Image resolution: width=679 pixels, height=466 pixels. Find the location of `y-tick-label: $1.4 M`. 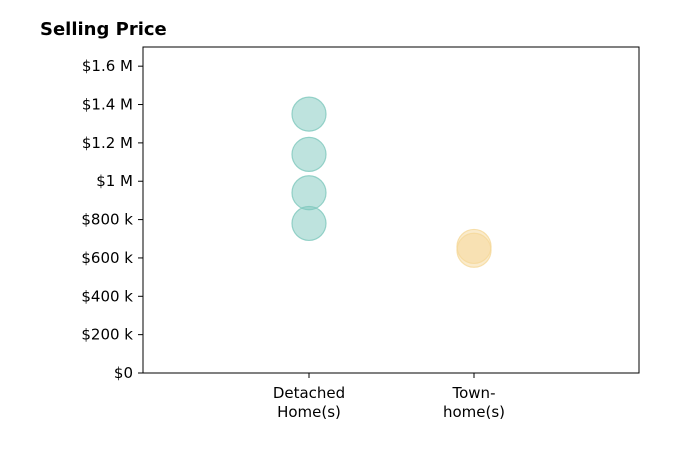

y-tick-label: $1.4 M is located at coordinates (107, 105).